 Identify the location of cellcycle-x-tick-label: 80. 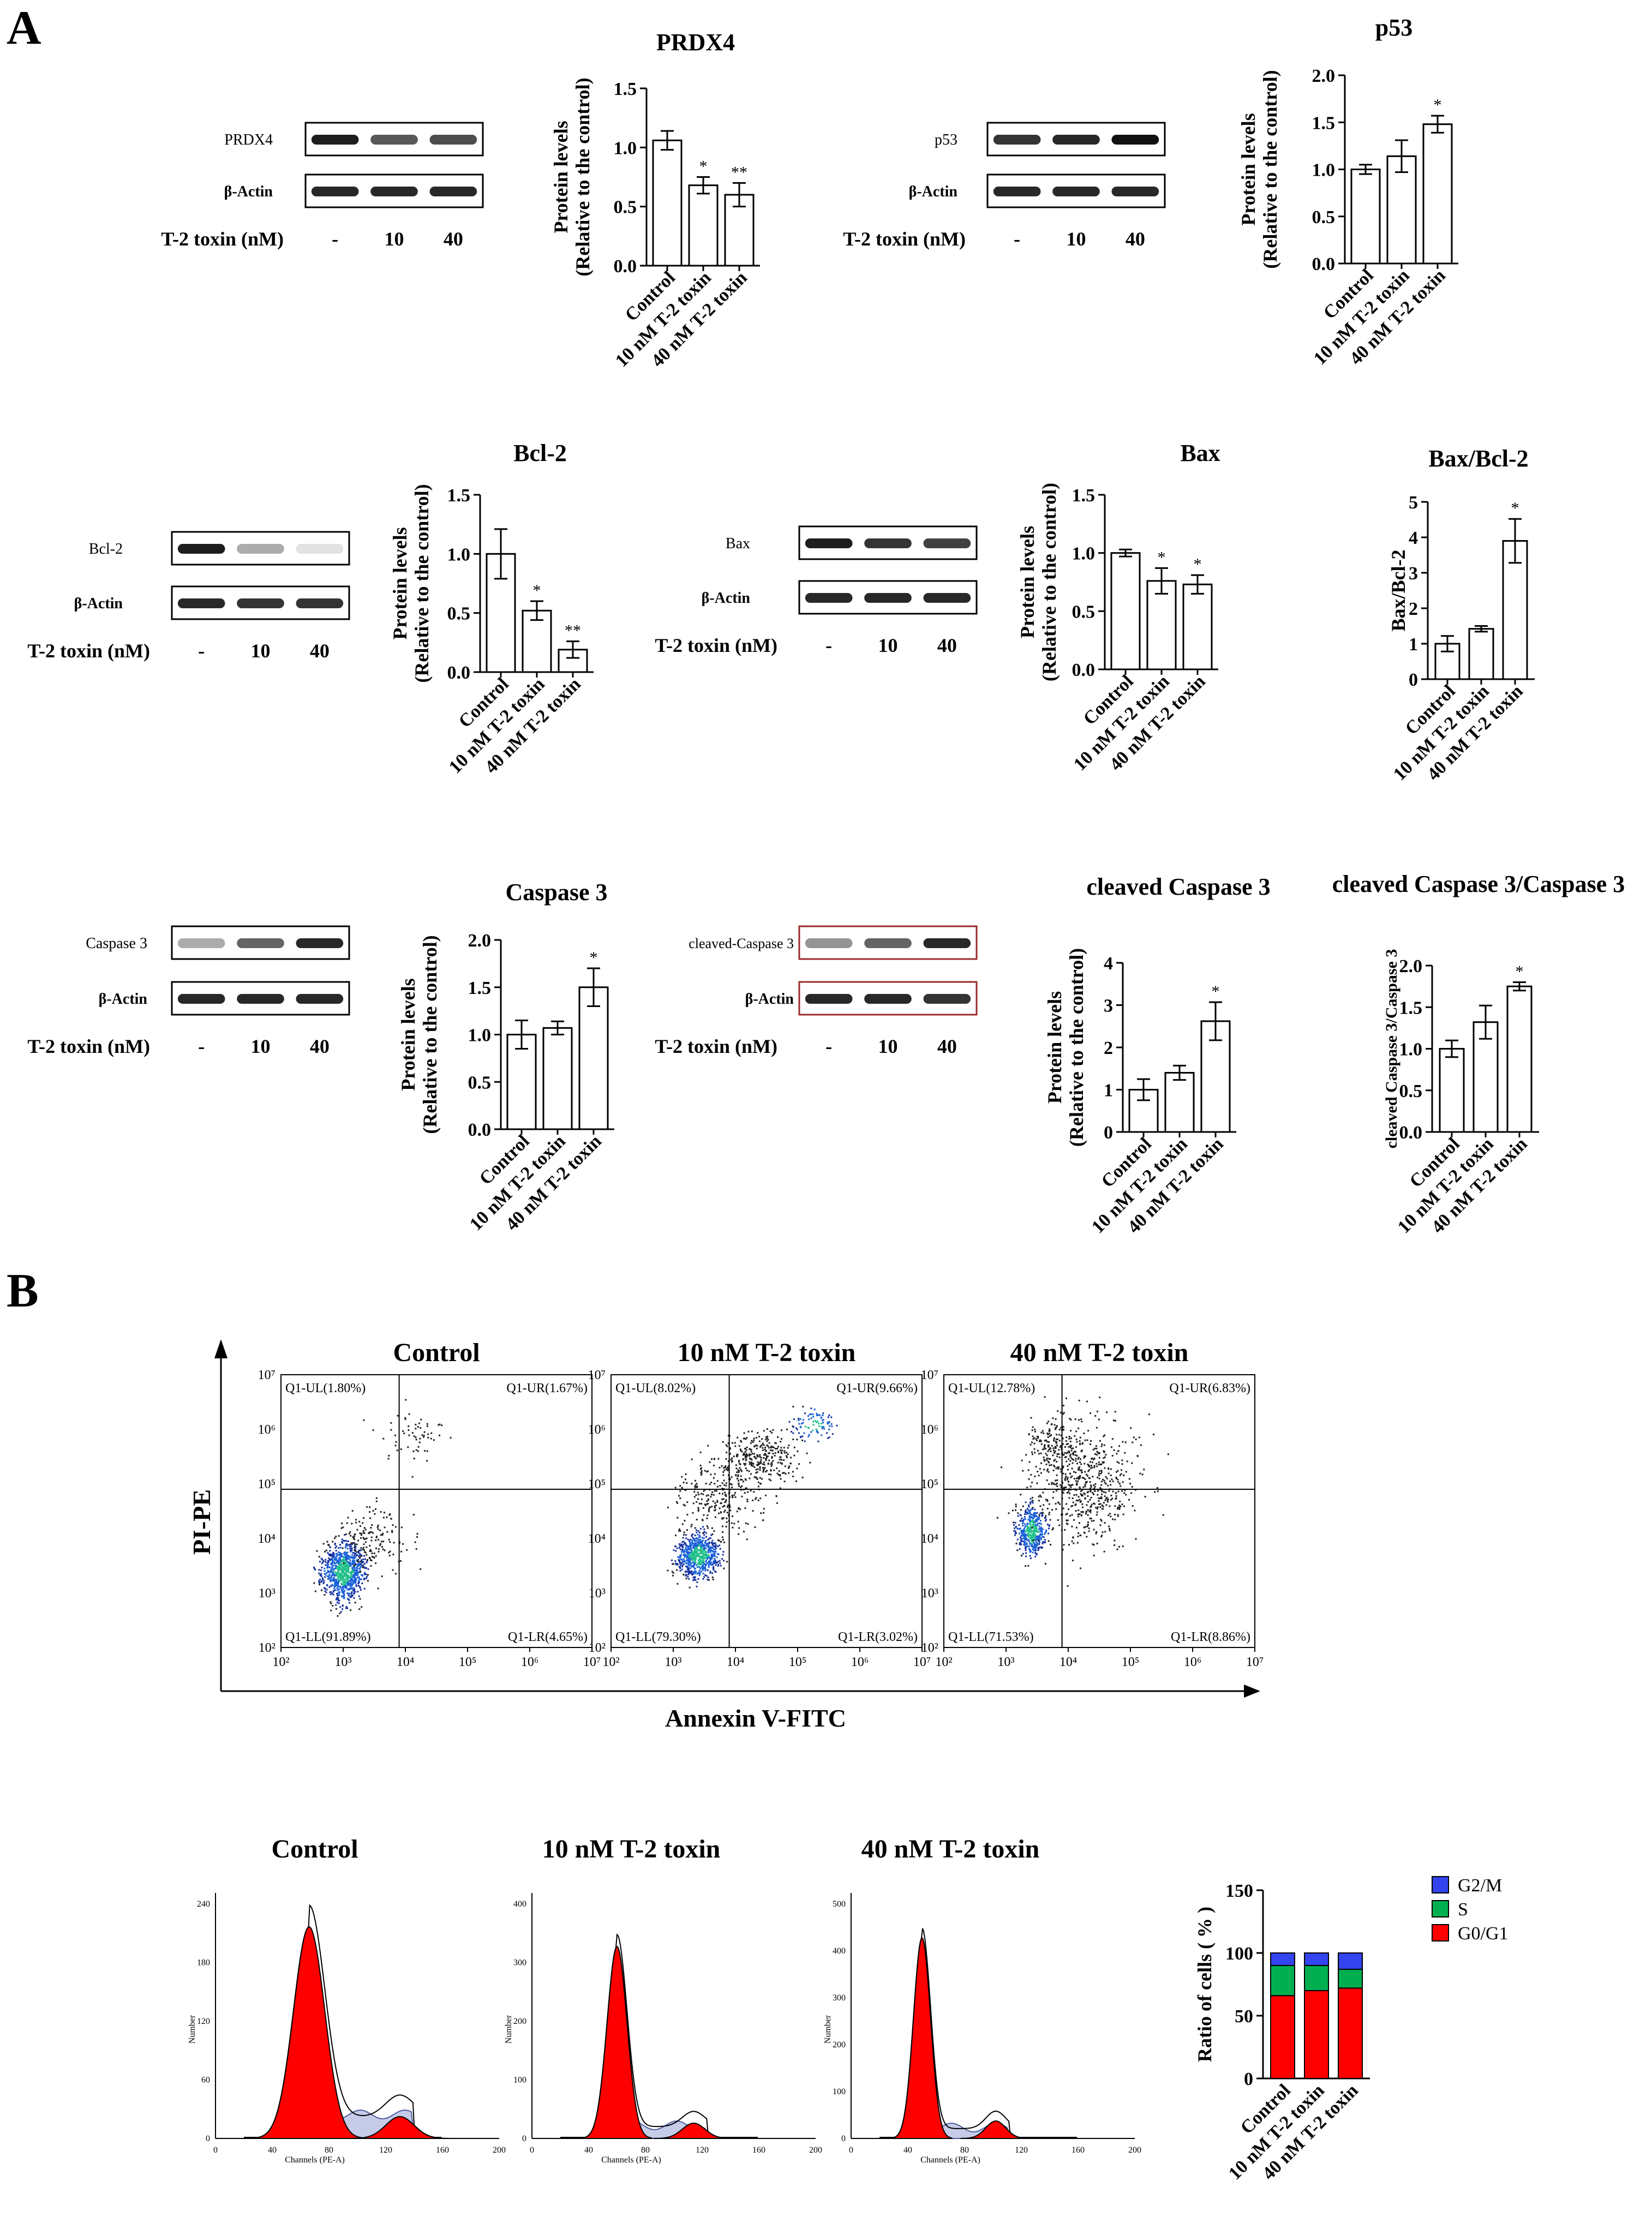
(329, 2150).